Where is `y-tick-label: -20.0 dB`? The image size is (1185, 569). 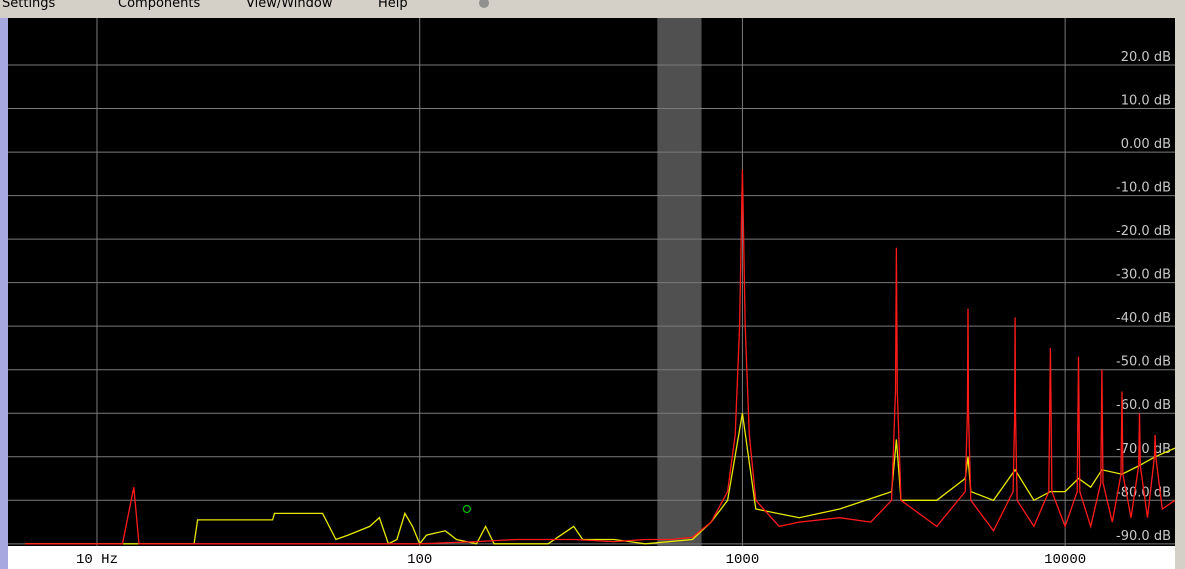
y-tick-label: -20.0 dB is located at coordinates (1143, 231).